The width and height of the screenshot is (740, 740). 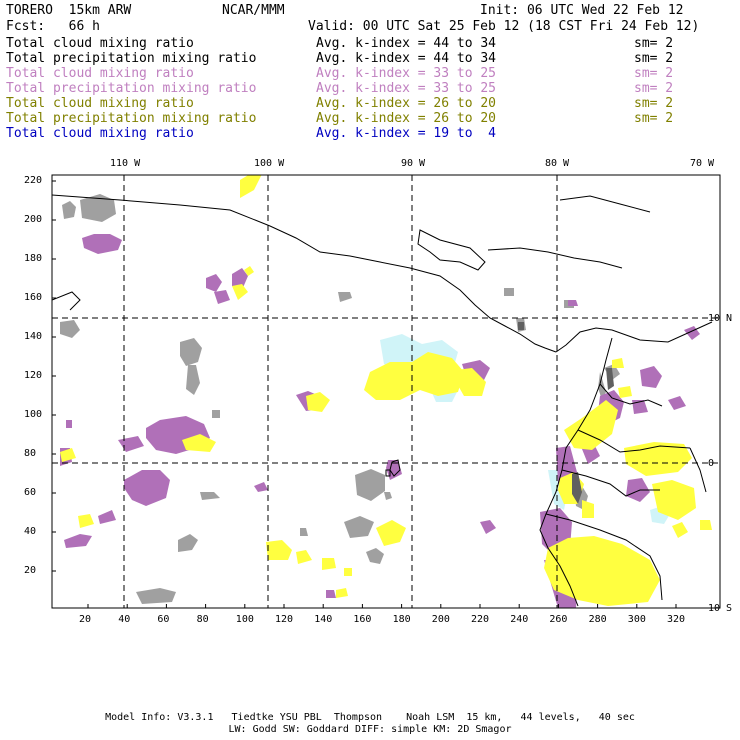 What do you see at coordinates (566, 413) in the screenshot?
I see `dark-cloud-fields` at bounding box center [566, 413].